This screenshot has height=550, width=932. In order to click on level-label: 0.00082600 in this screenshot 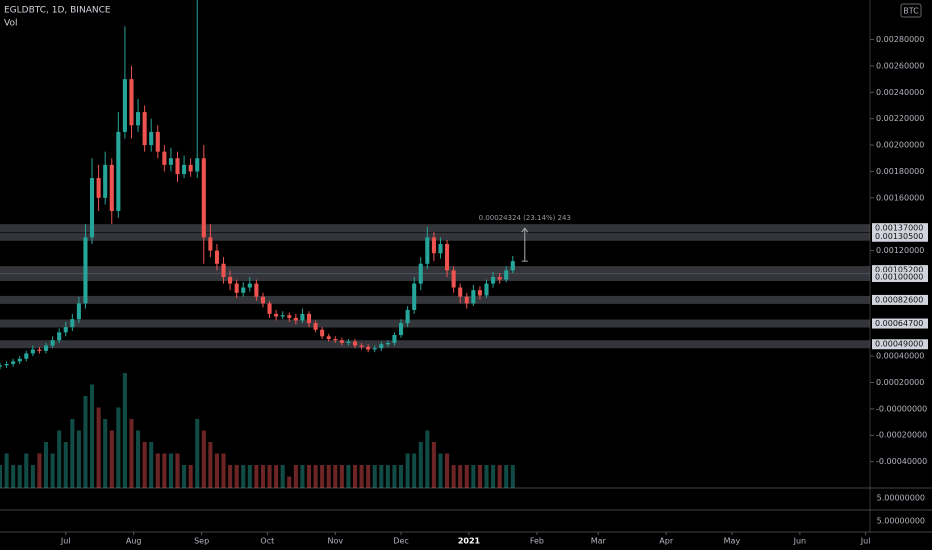, I will do `click(899, 299)`.